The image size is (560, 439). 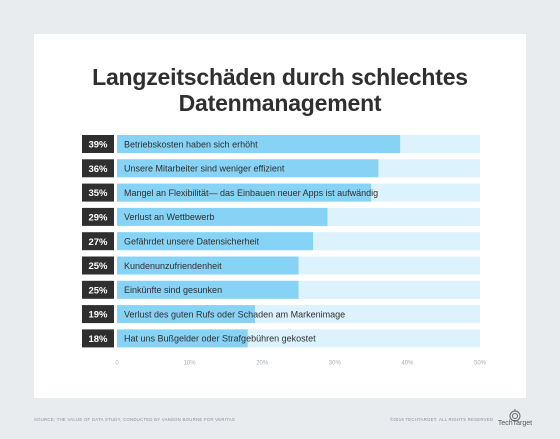 I want to click on data-label: 18%, so click(x=98, y=339).